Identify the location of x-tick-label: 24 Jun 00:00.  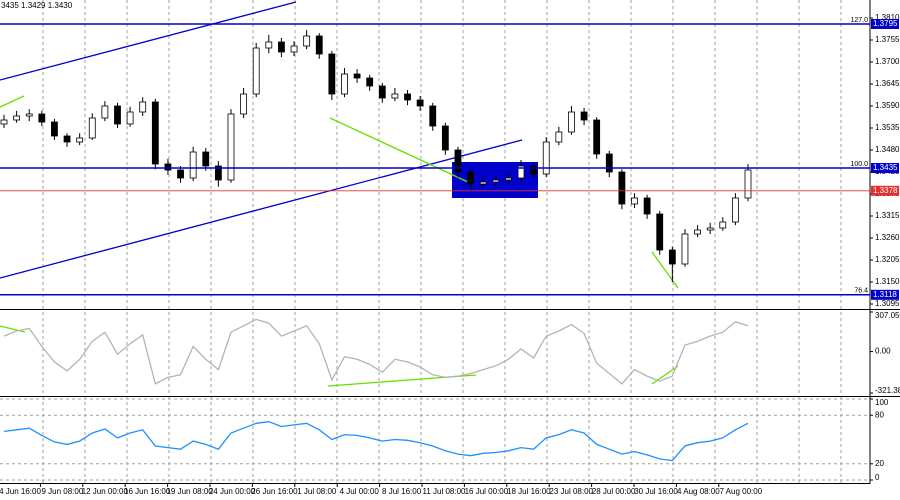
(232, 491).